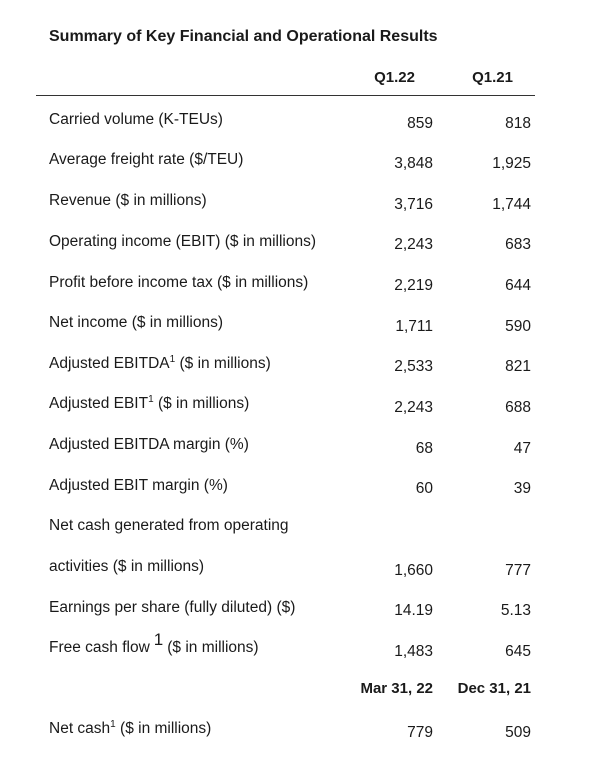 The height and width of the screenshot is (781, 594). Describe the element at coordinates (515, 610) in the screenshot. I see `row-value-earnings-per-share-q1-21: 5.13` at that location.